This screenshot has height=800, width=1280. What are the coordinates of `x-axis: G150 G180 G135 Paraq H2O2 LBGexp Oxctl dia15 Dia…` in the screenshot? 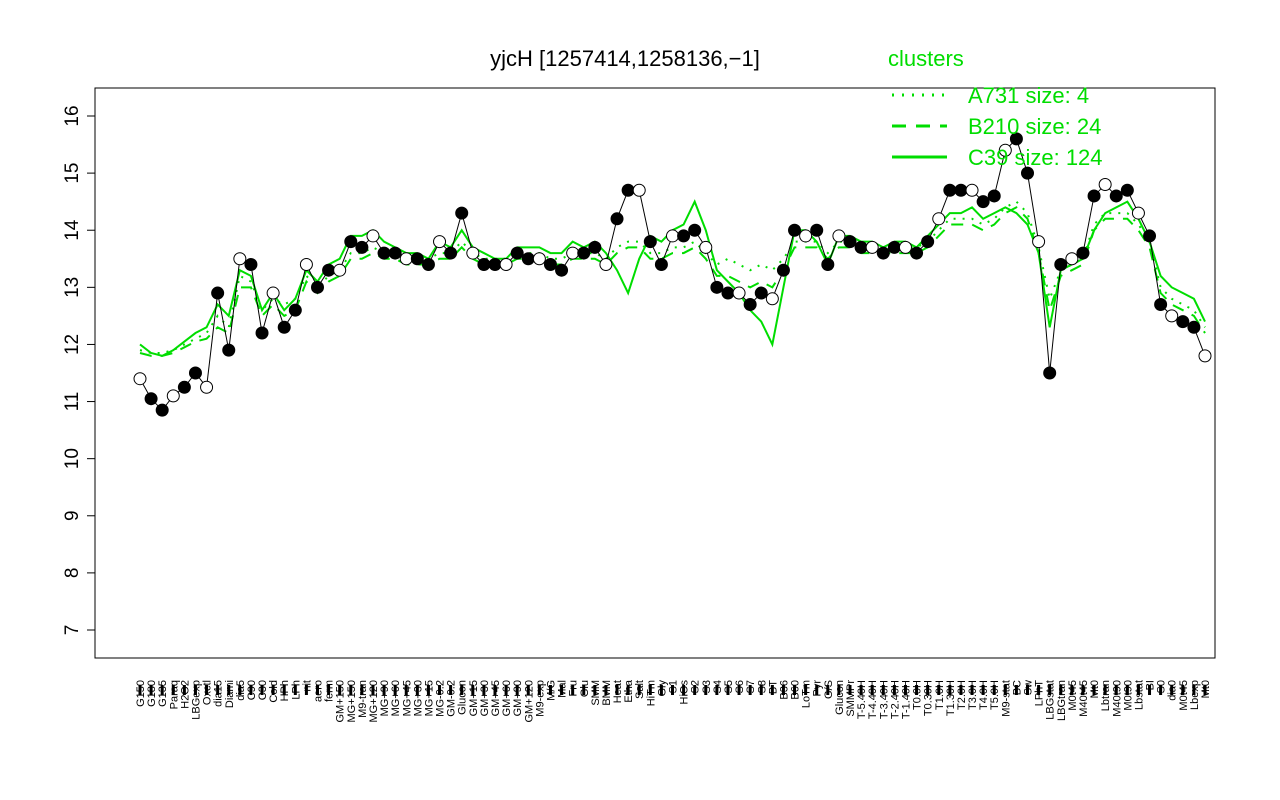 It's located at (673, 700).